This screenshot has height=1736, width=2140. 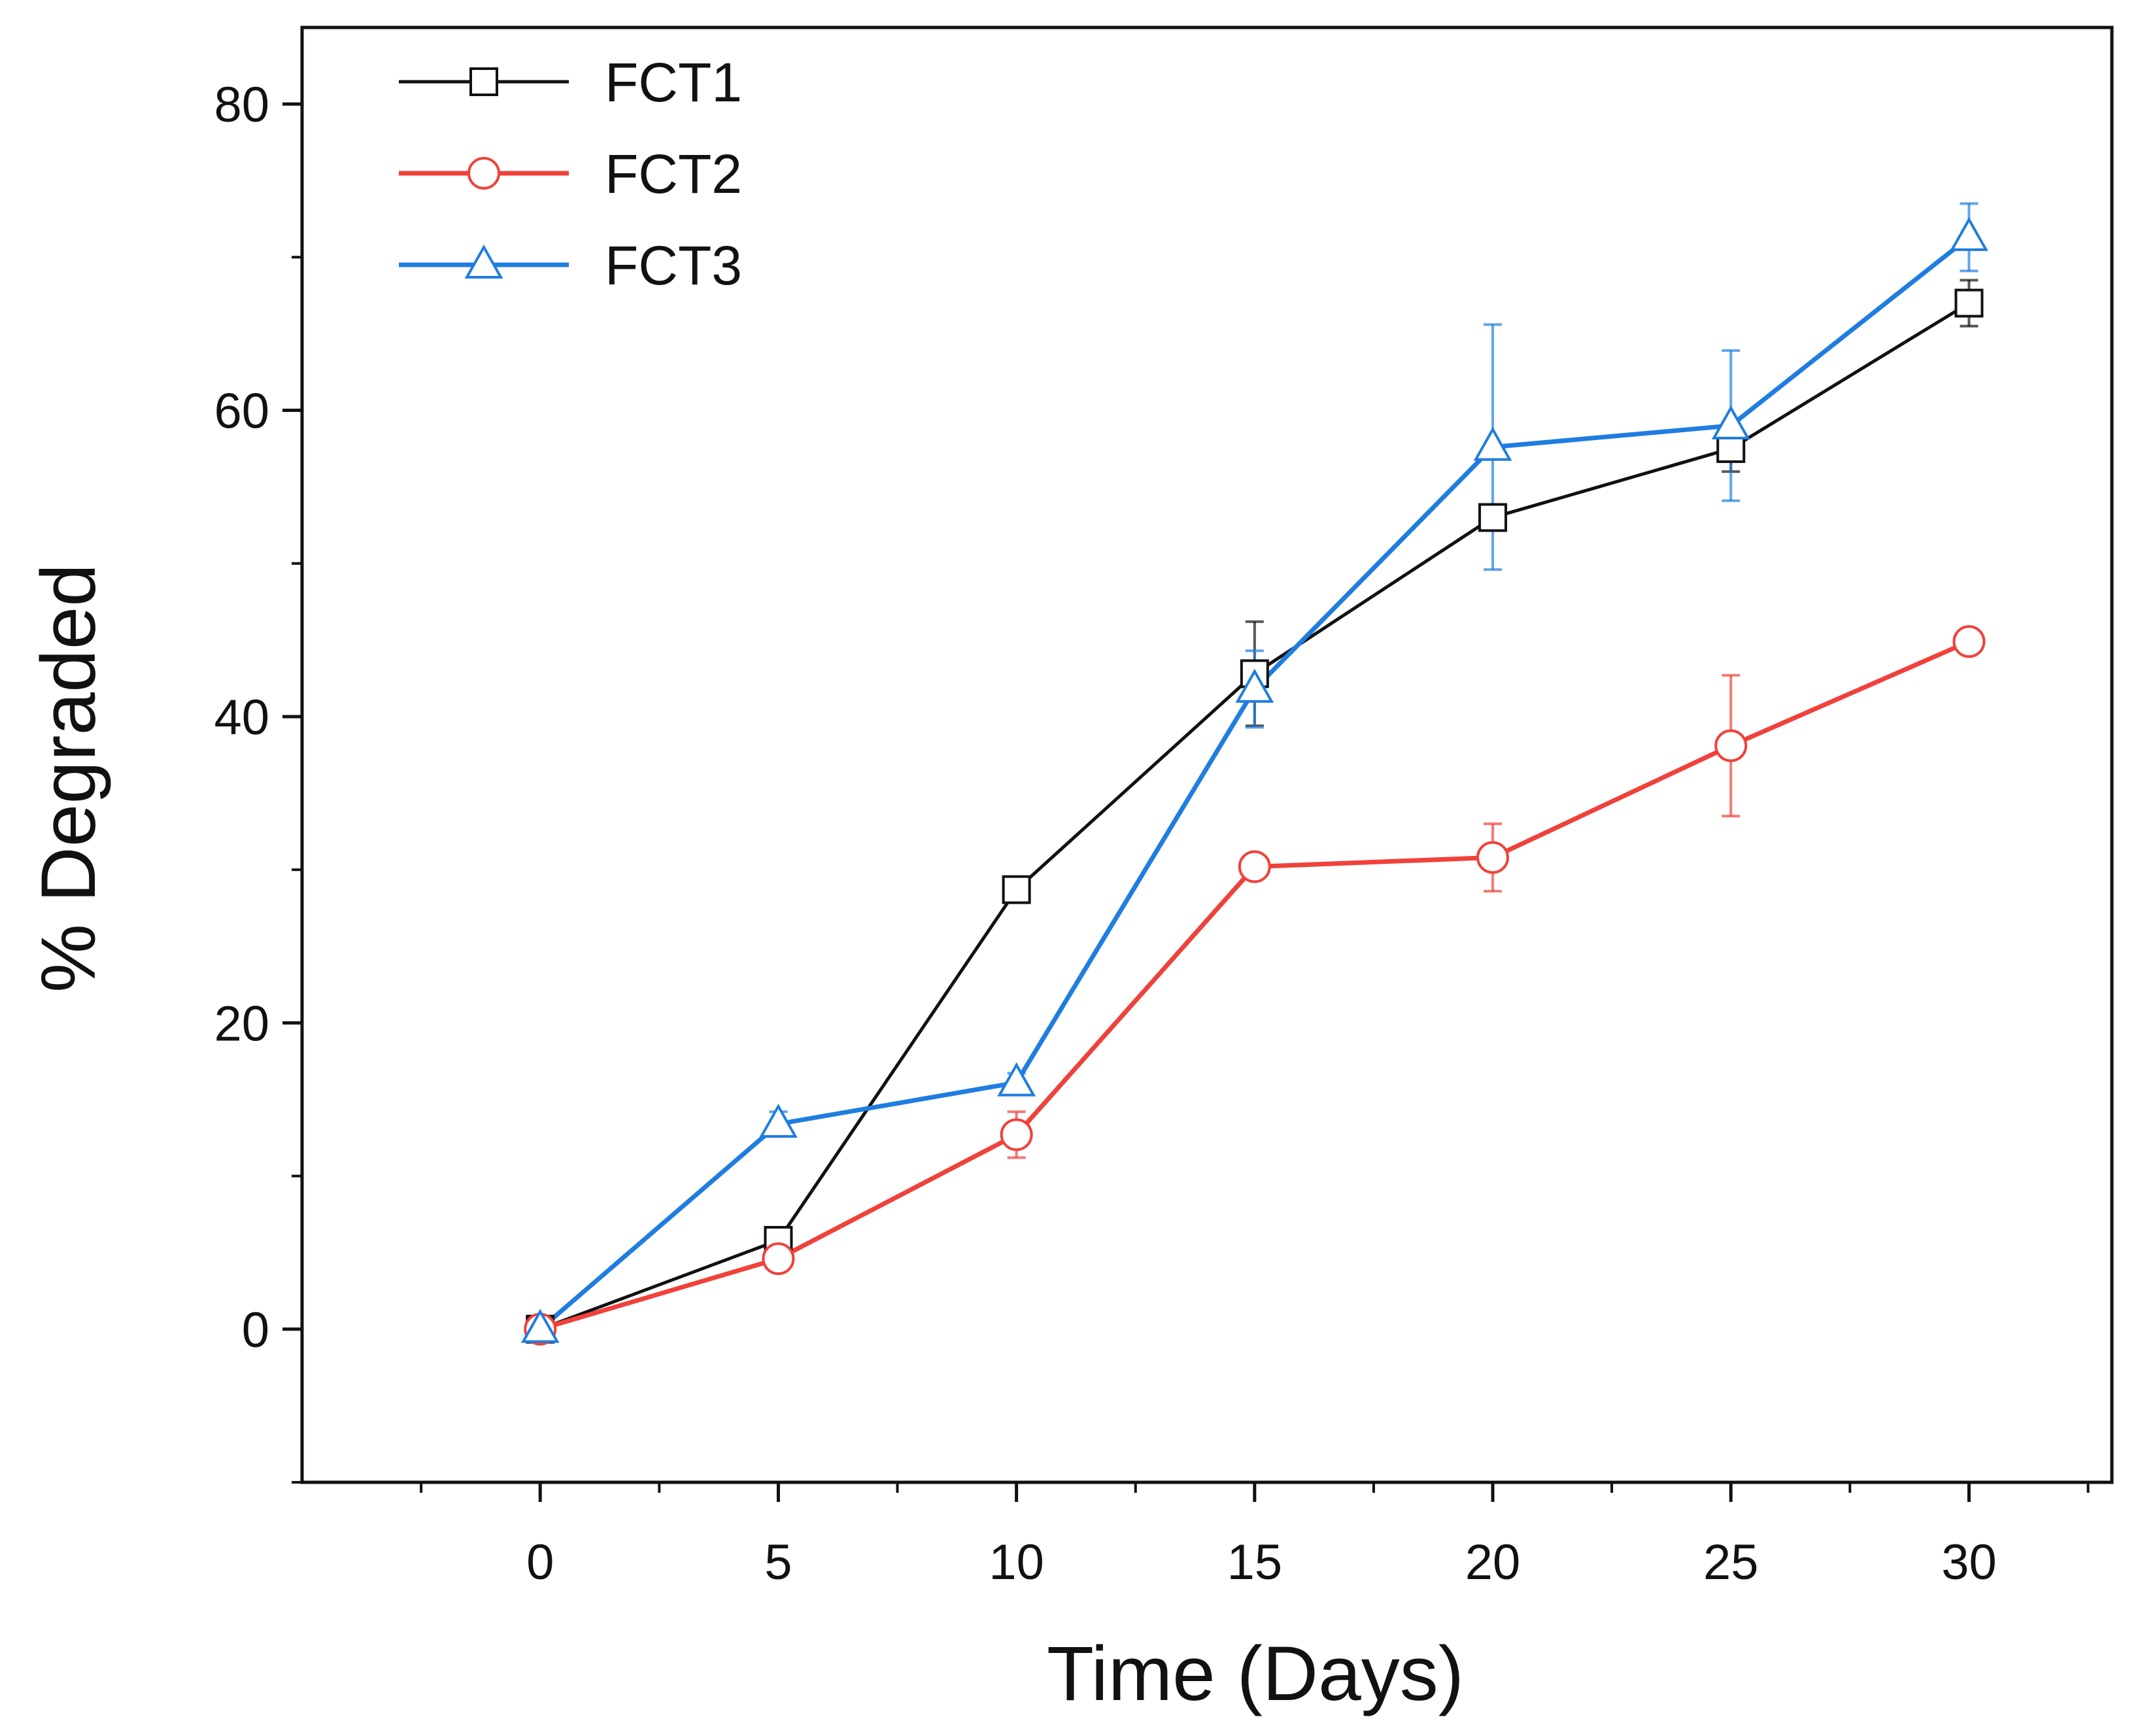 What do you see at coordinates (69, 778) in the screenshot?
I see `y-axis-title: % Degraded` at bounding box center [69, 778].